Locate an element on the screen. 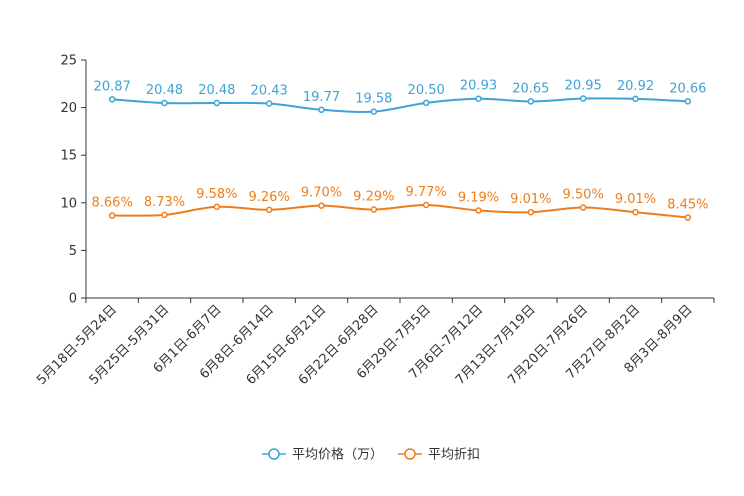 Image resolution: width=744 pixels, height=496 pixels. legend-label: 平均折扣 is located at coordinates (454, 455).